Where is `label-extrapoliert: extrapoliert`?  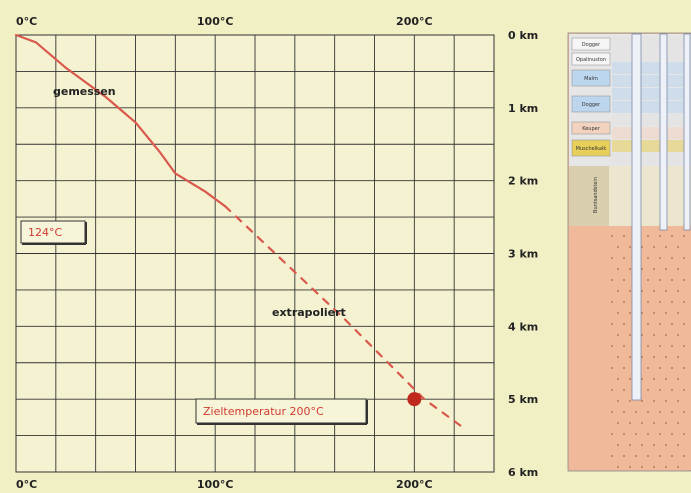
label-extrapoliert: extrapoliert is located at coordinates (309, 312).